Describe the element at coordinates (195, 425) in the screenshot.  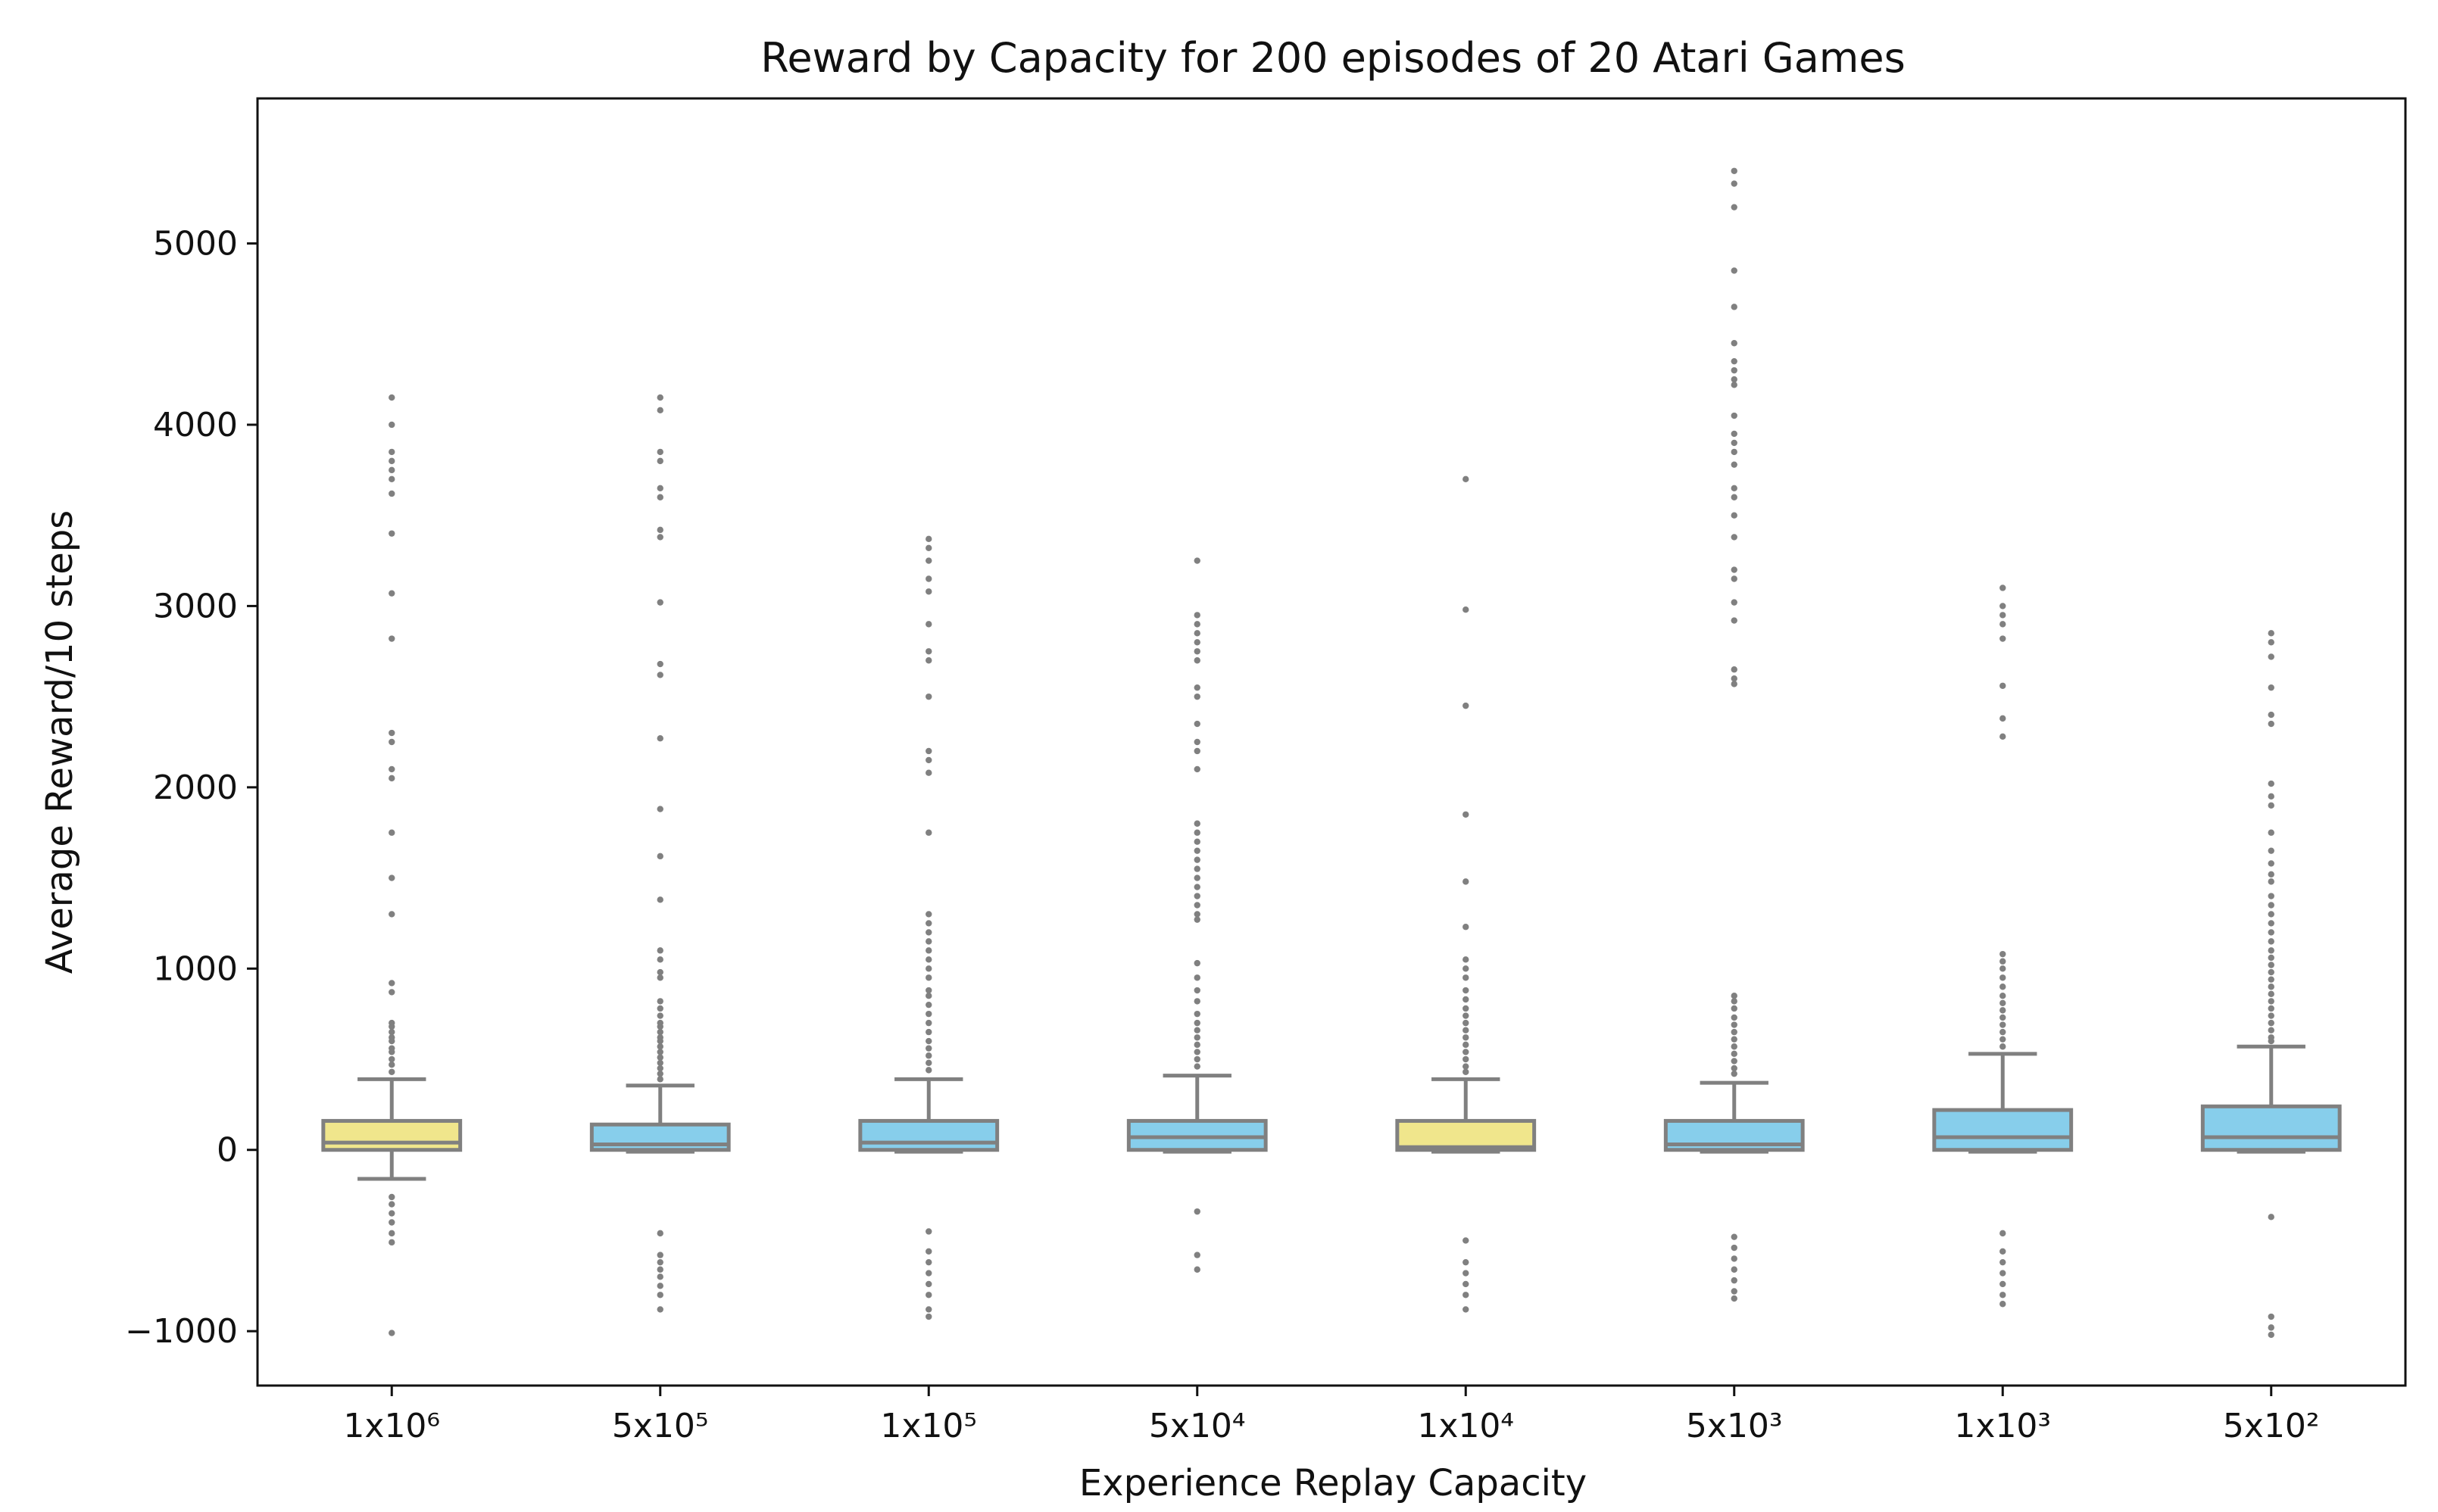
I see `y-tick-label: 4000` at that location.